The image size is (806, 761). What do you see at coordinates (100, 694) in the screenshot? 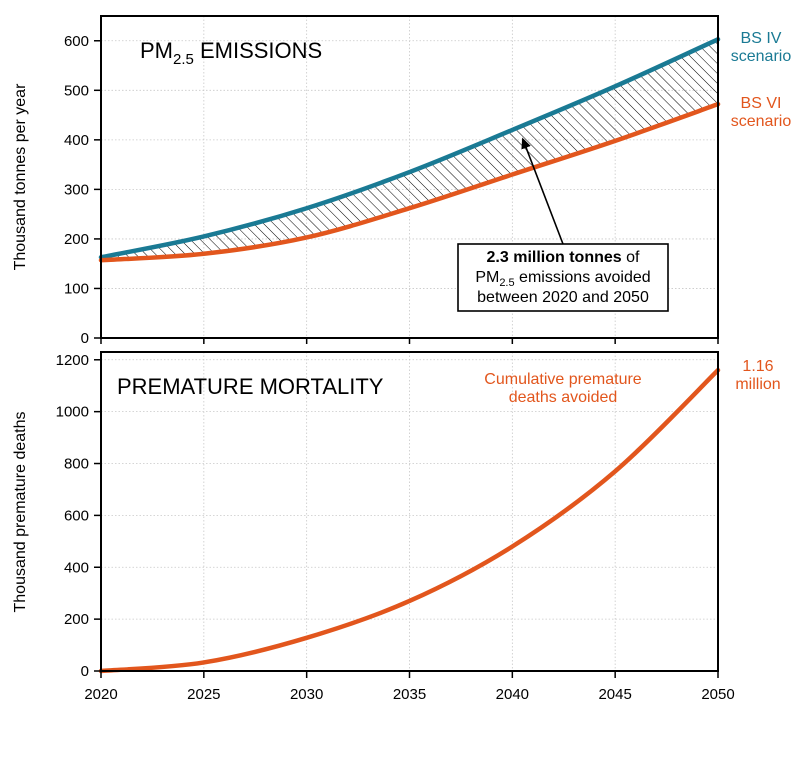
I see `x-tick-label-2020: 2020` at bounding box center [100, 694].